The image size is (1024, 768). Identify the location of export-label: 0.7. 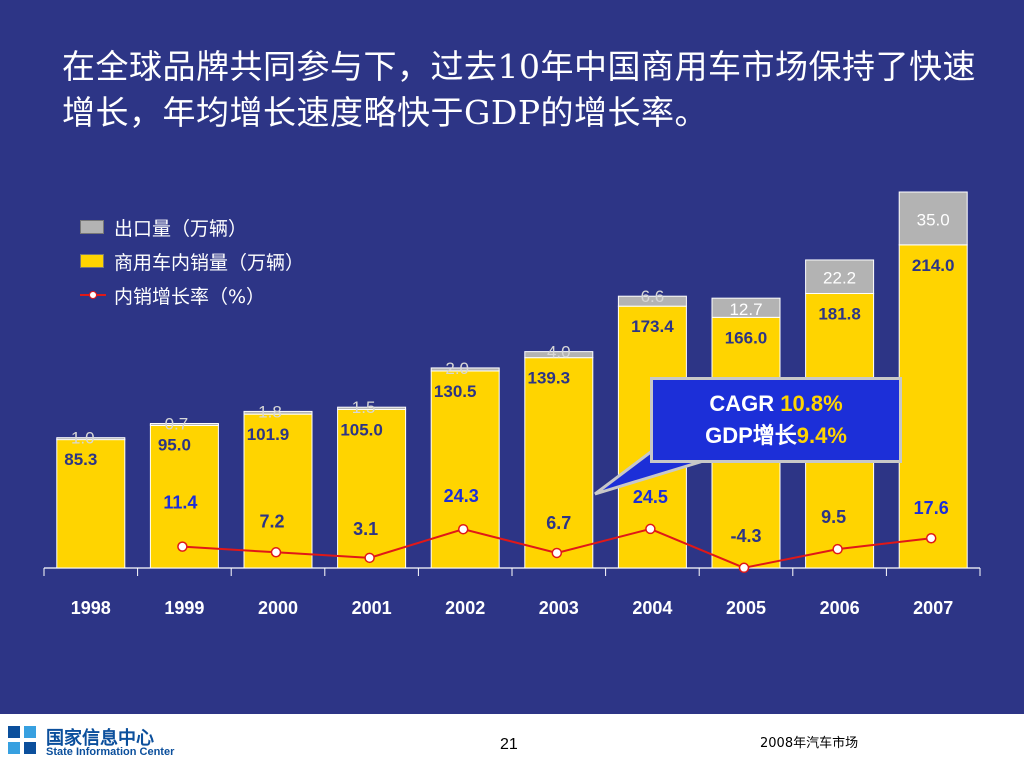
(177, 423).